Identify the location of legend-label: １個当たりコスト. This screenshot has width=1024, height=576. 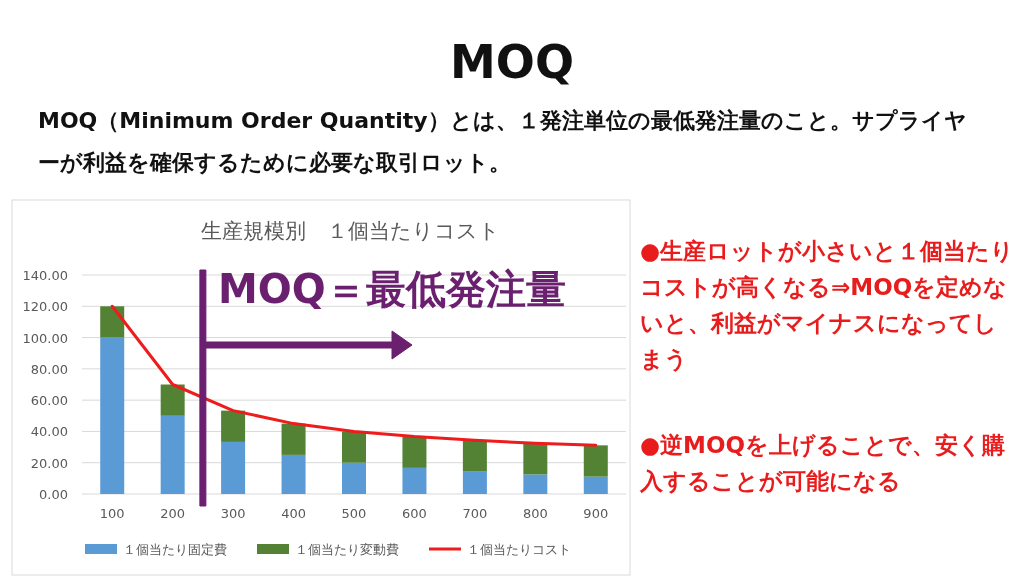
(519, 549).